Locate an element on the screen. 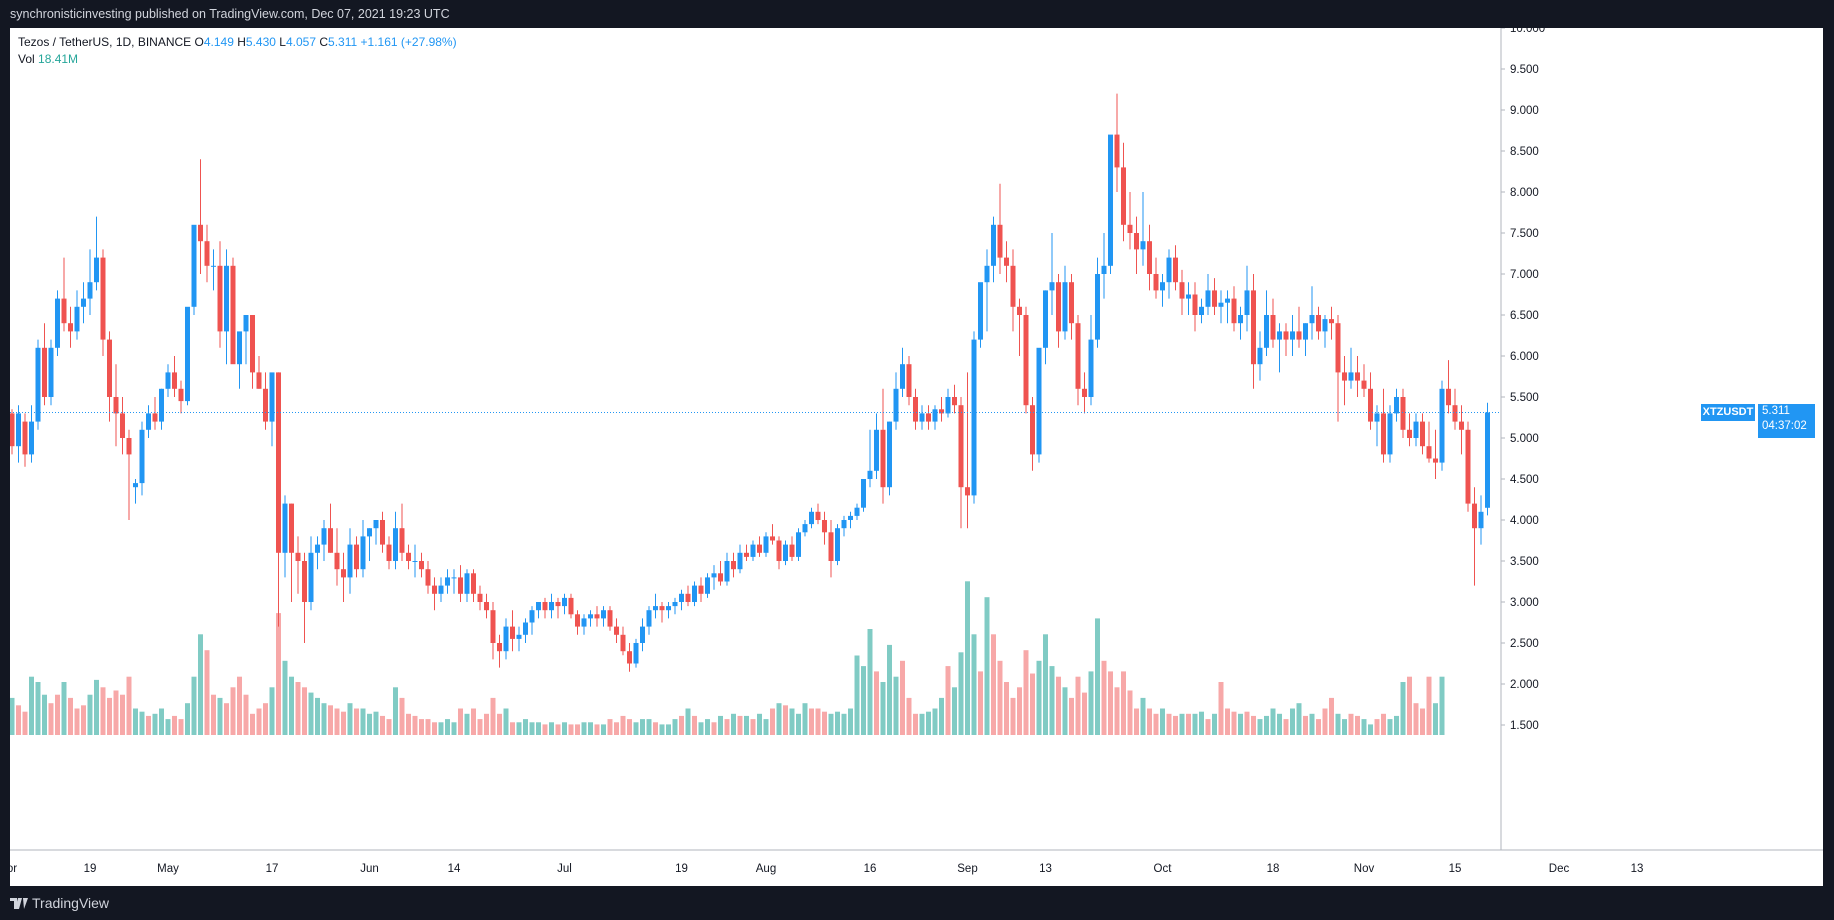 This screenshot has width=1834, height=920. open-value: 4.149 is located at coordinates (218, 42).